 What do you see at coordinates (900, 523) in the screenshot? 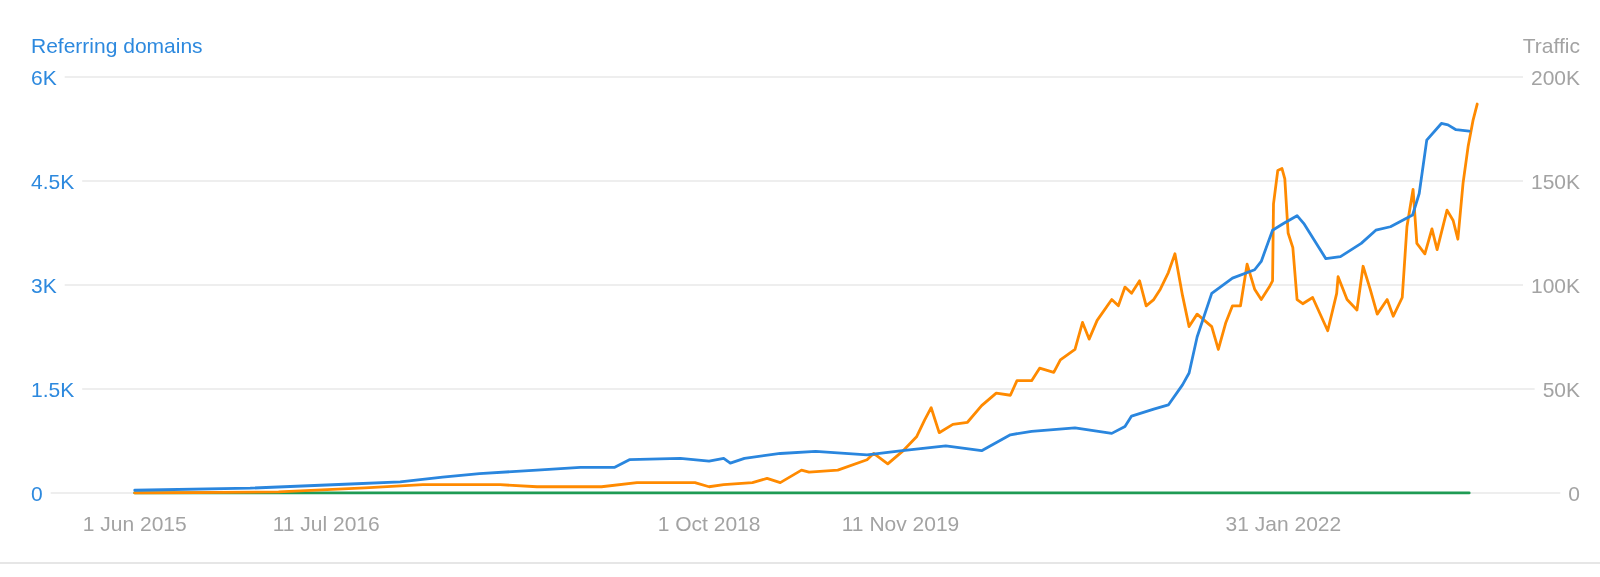
I see `x-tick-label: 11 Nov 2019` at bounding box center [900, 523].